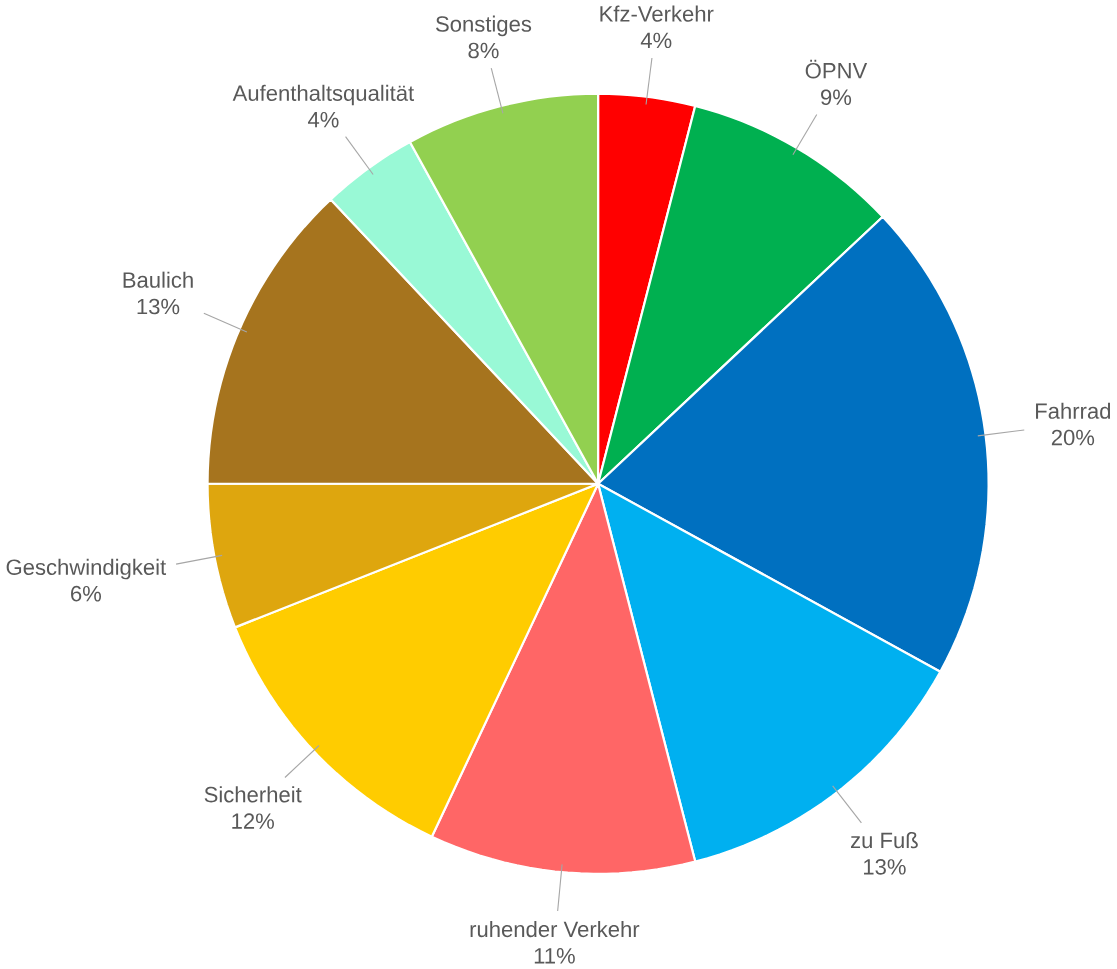 The height and width of the screenshot is (969, 1117). Describe the element at coordinates (253, 794) in the screenshot. I see `slice-label: Sicherheit` at that location.